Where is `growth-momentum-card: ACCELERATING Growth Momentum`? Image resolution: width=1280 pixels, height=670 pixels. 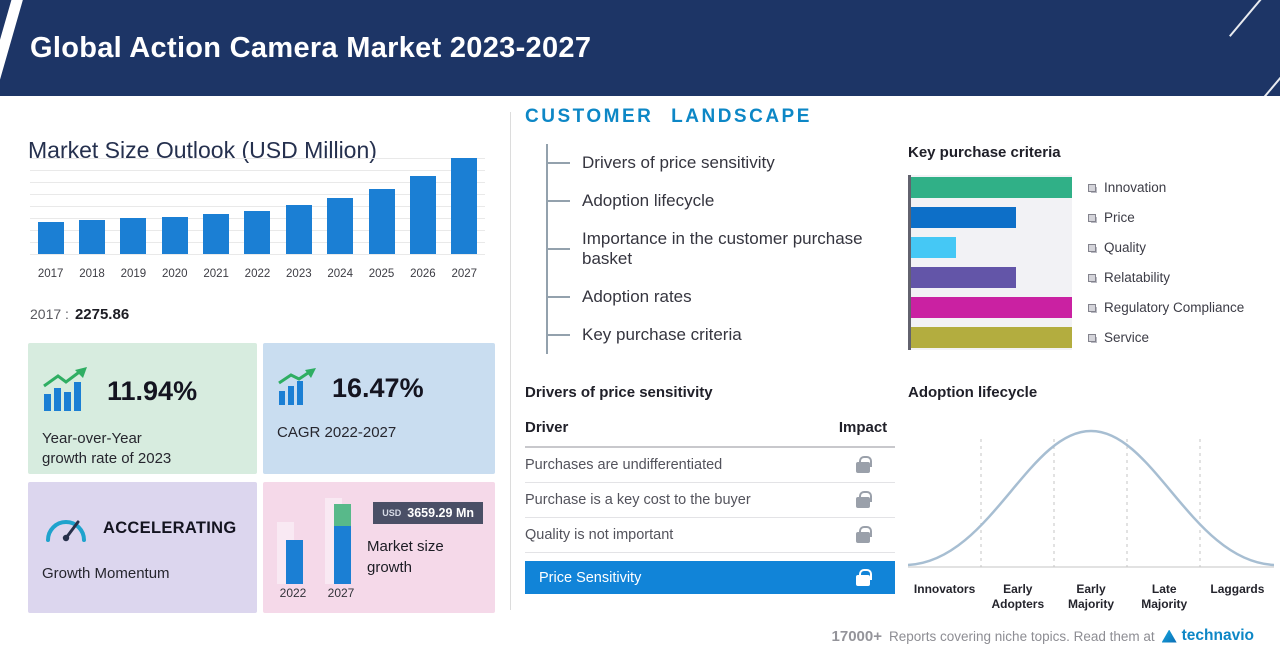 growth-momentum-card: ACCELERATING Growth Momentum is located at coordinates (142, 547).